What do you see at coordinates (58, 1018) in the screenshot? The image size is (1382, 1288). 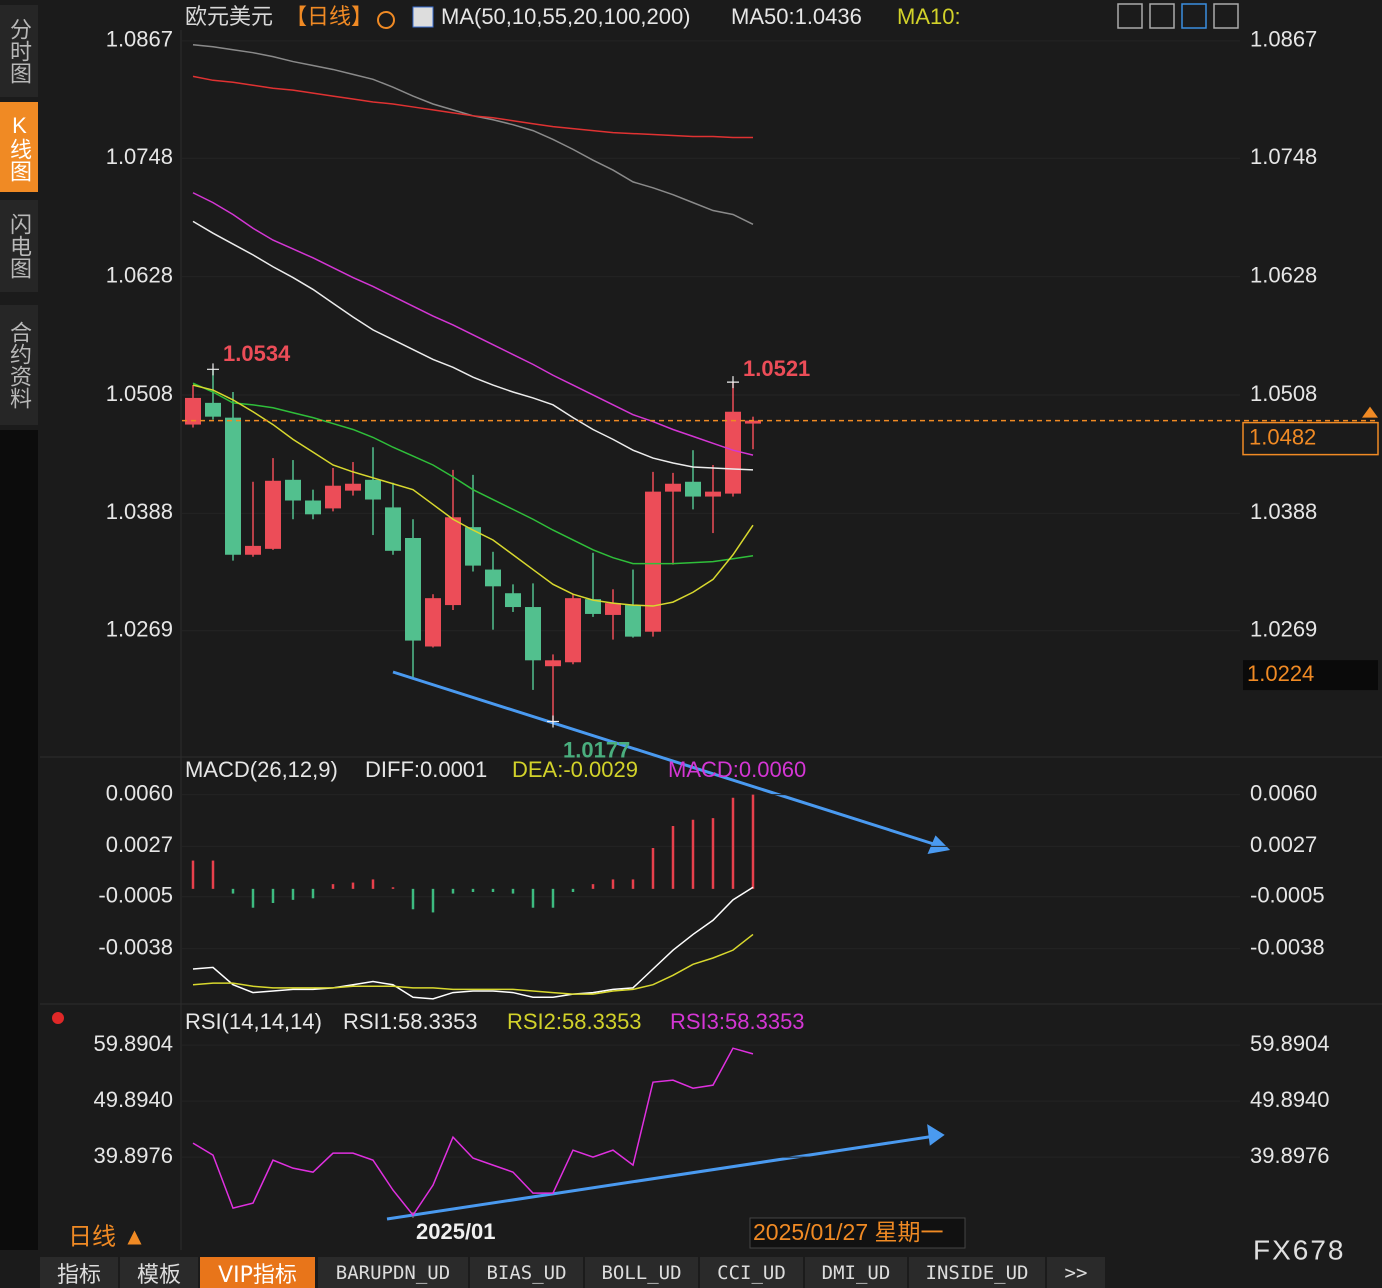 I see `indicator-icon` at bounding box center [58, 1018].